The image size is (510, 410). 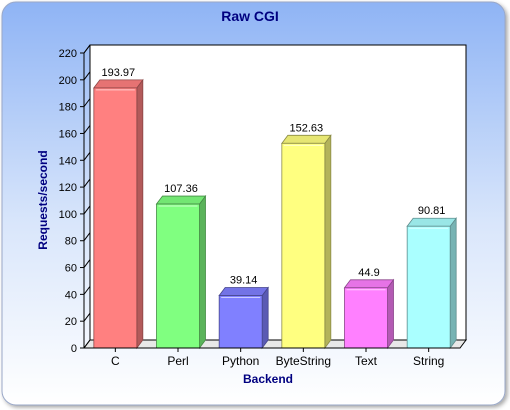 What do you see at coordinates (303, 361) in the screenshot?
I see `x-tick-label: ByteString` at bounding box center [303, 361].